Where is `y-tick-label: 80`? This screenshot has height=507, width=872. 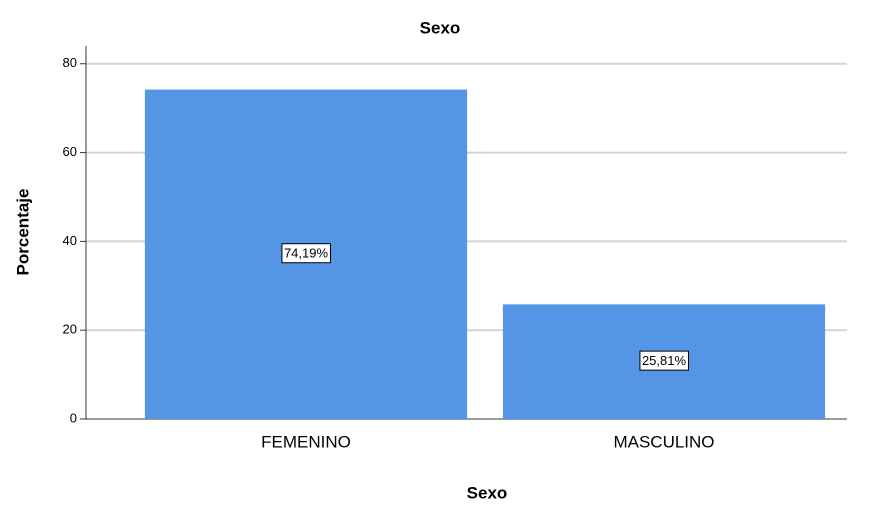 y-tick-label: 80 is located at coordinates (70, 62).